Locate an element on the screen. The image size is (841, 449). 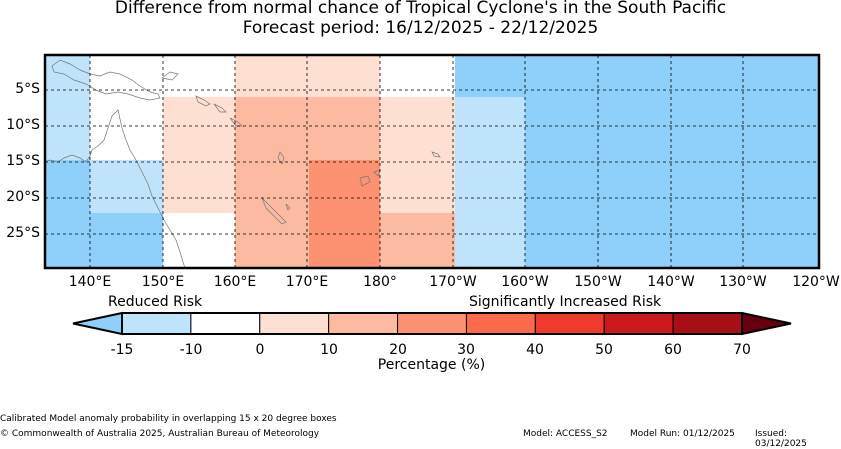
legend-reduced-risk-label: Reduced Risk is located at coordinates (155, 302).